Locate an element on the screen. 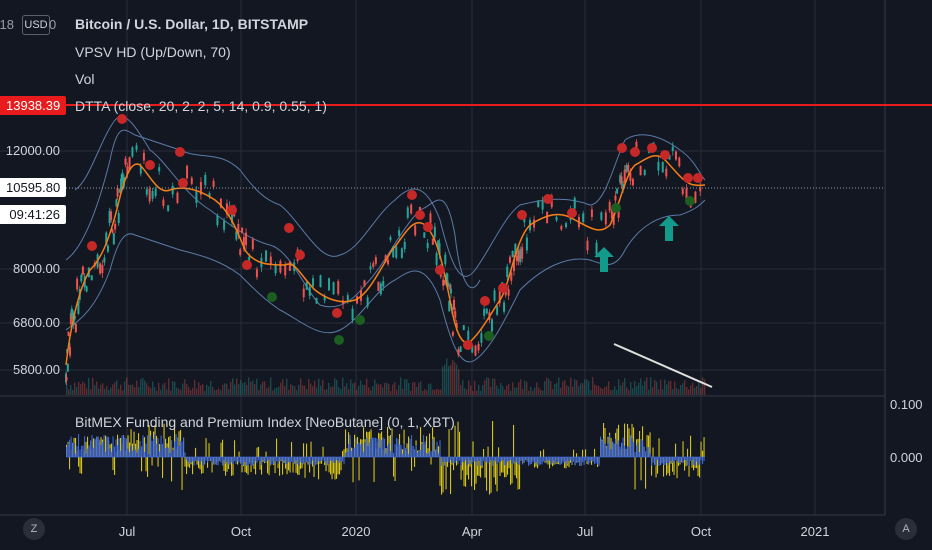 The image size is (932, 550). funding-axis-label: 0.100 is located at coordinates (906, 404).